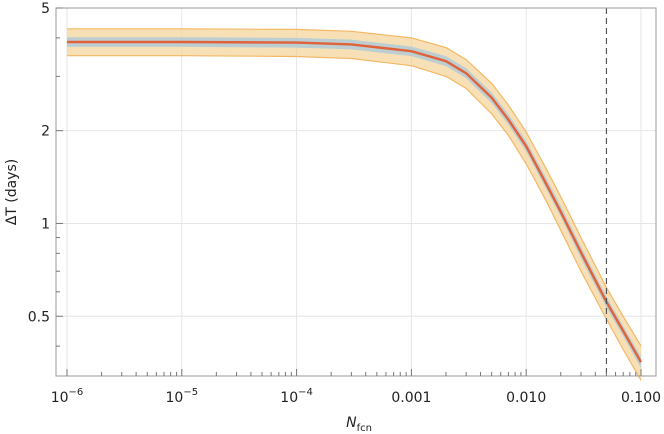 The width and height of the screenshot is (664, 434). What do you see at coordinates (39, 163) in the screenshot?
I see `y-tick-labels: 0.5 1 2 5` at bounding box center [39, 163].